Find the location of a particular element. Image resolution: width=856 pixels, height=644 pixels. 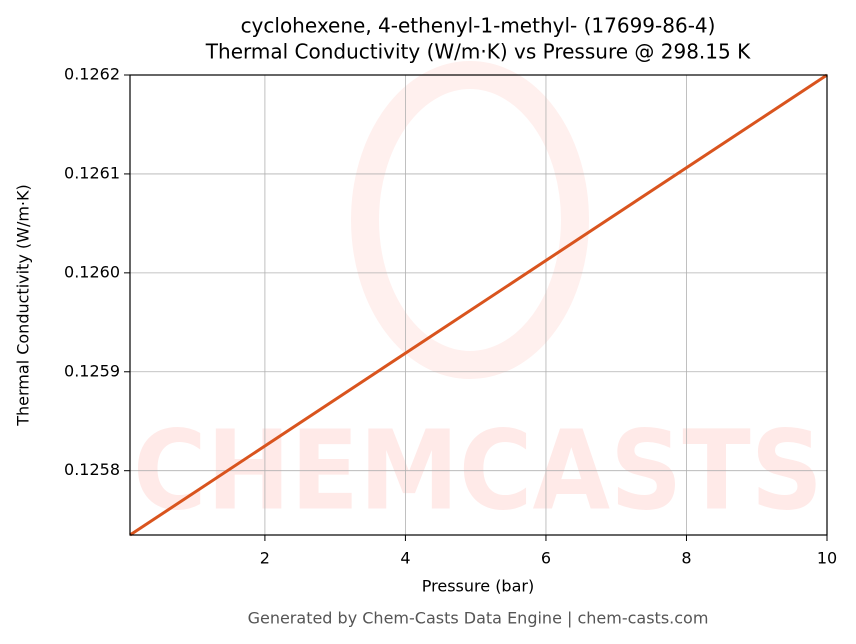

x-tick-label: 8 is located at coordinates (686, 558).